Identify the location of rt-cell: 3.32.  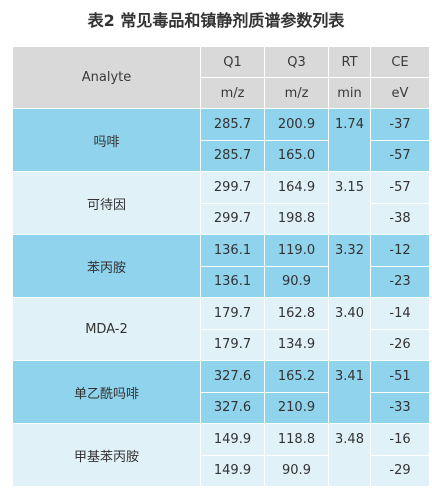
(349, 266).